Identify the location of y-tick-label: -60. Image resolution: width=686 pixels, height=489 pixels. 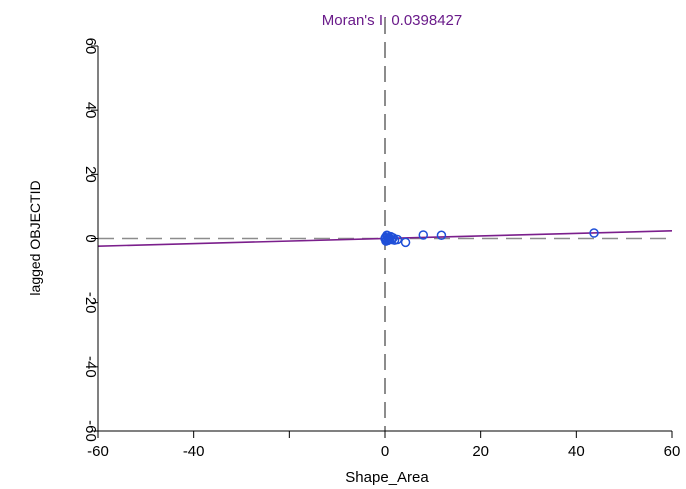
(90, 431).